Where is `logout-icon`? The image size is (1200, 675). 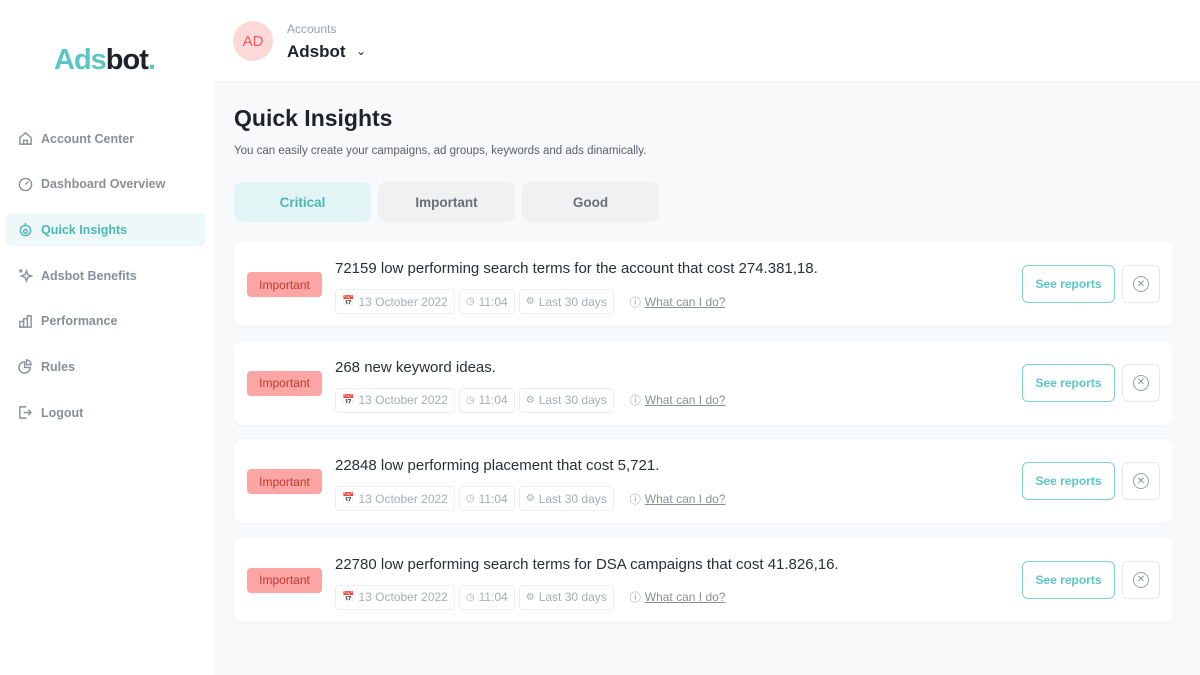 logout-icon is located at coordinates (26, 412).